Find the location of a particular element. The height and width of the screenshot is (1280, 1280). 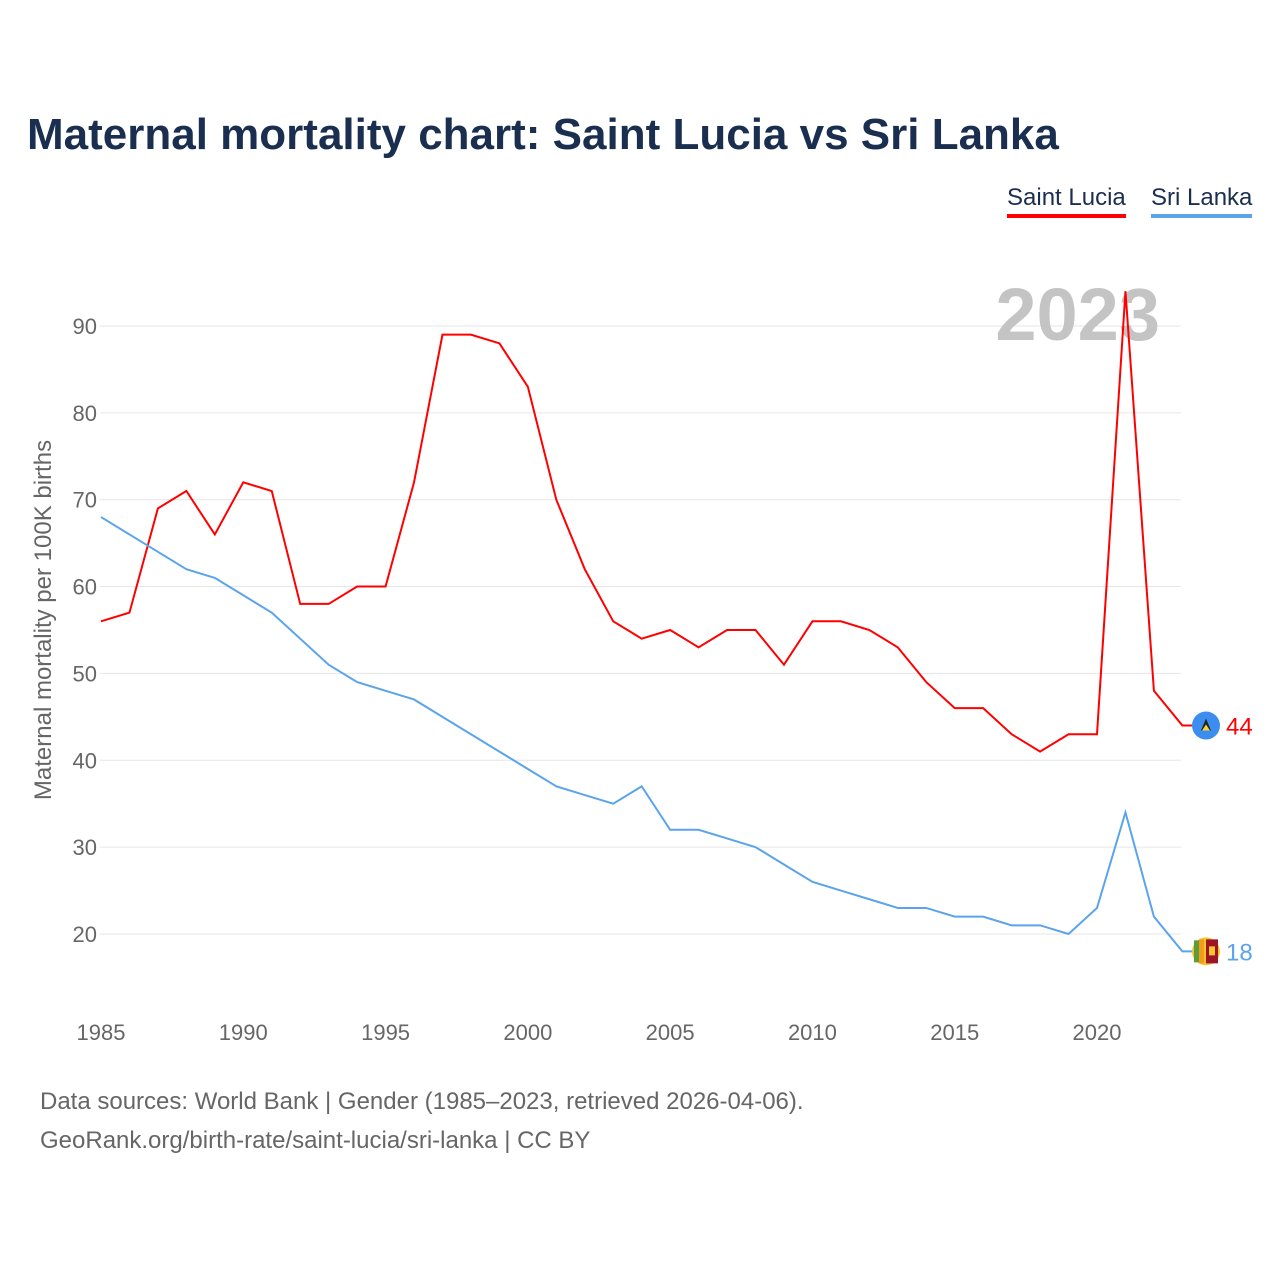

sri-lanka-flag-icon is located at coordinates (1206, 951).